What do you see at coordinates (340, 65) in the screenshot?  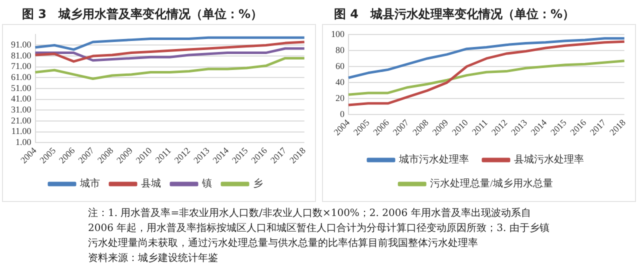 I see `y-tick-label: 60` at bounding box center [340, 65].